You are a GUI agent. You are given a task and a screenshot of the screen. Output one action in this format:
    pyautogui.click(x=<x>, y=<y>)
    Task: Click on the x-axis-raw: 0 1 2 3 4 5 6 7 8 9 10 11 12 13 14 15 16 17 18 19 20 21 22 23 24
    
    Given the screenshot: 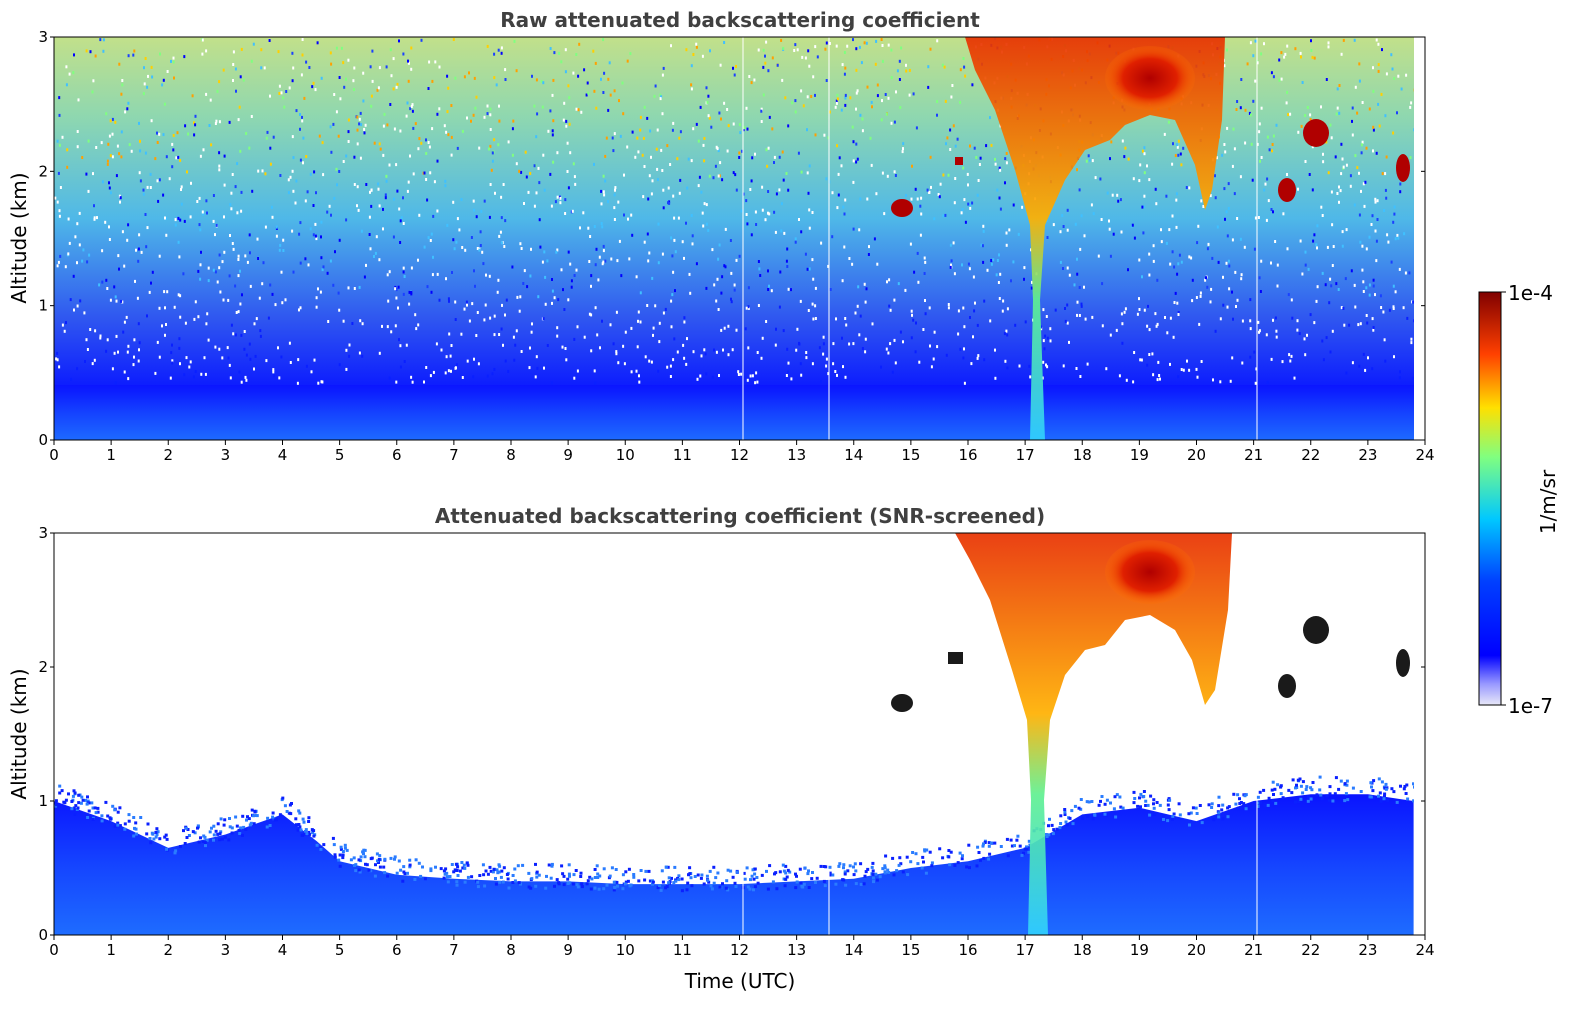 What is the action you would take?
    pyautogui.click(x=742, y=452)
    